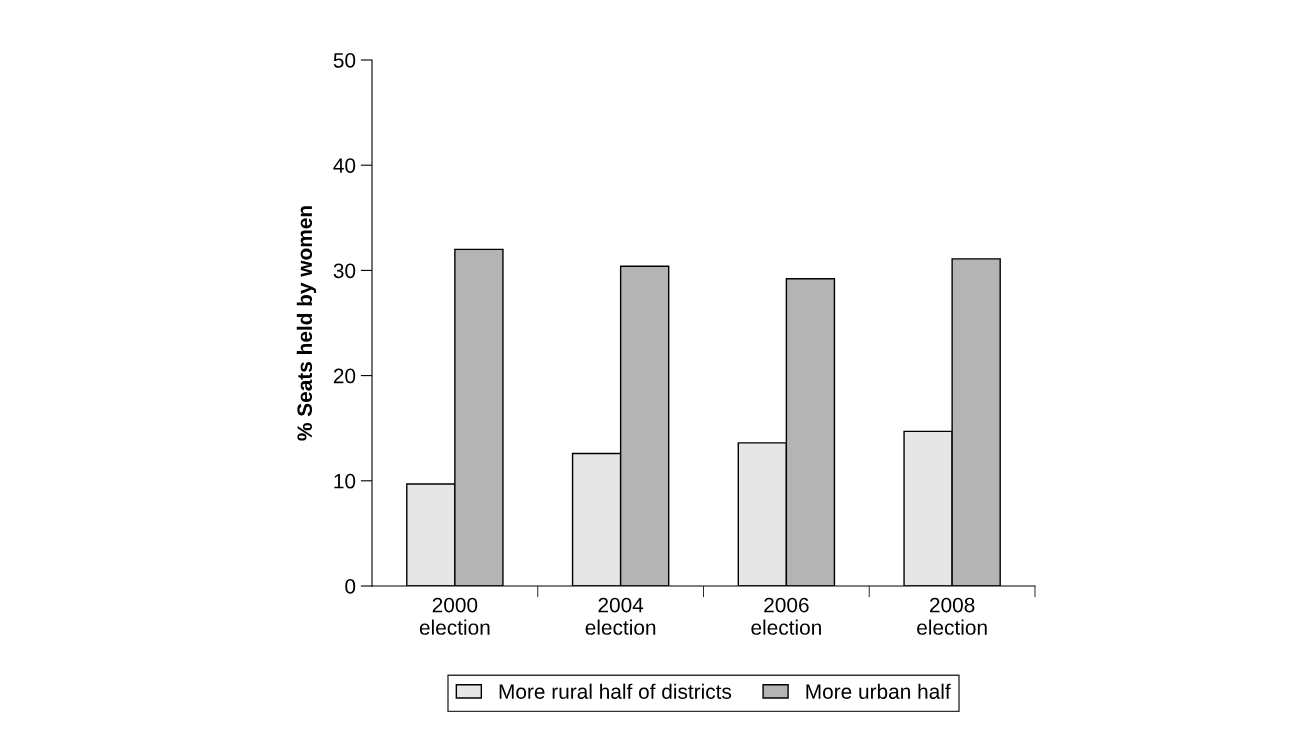 Image resolution: width=1302 pixels, height=747 pixels. Describe the element at coordinates (306, 323) in the screenshot. I see `y-axis-title: % Seats held by women` at that location.